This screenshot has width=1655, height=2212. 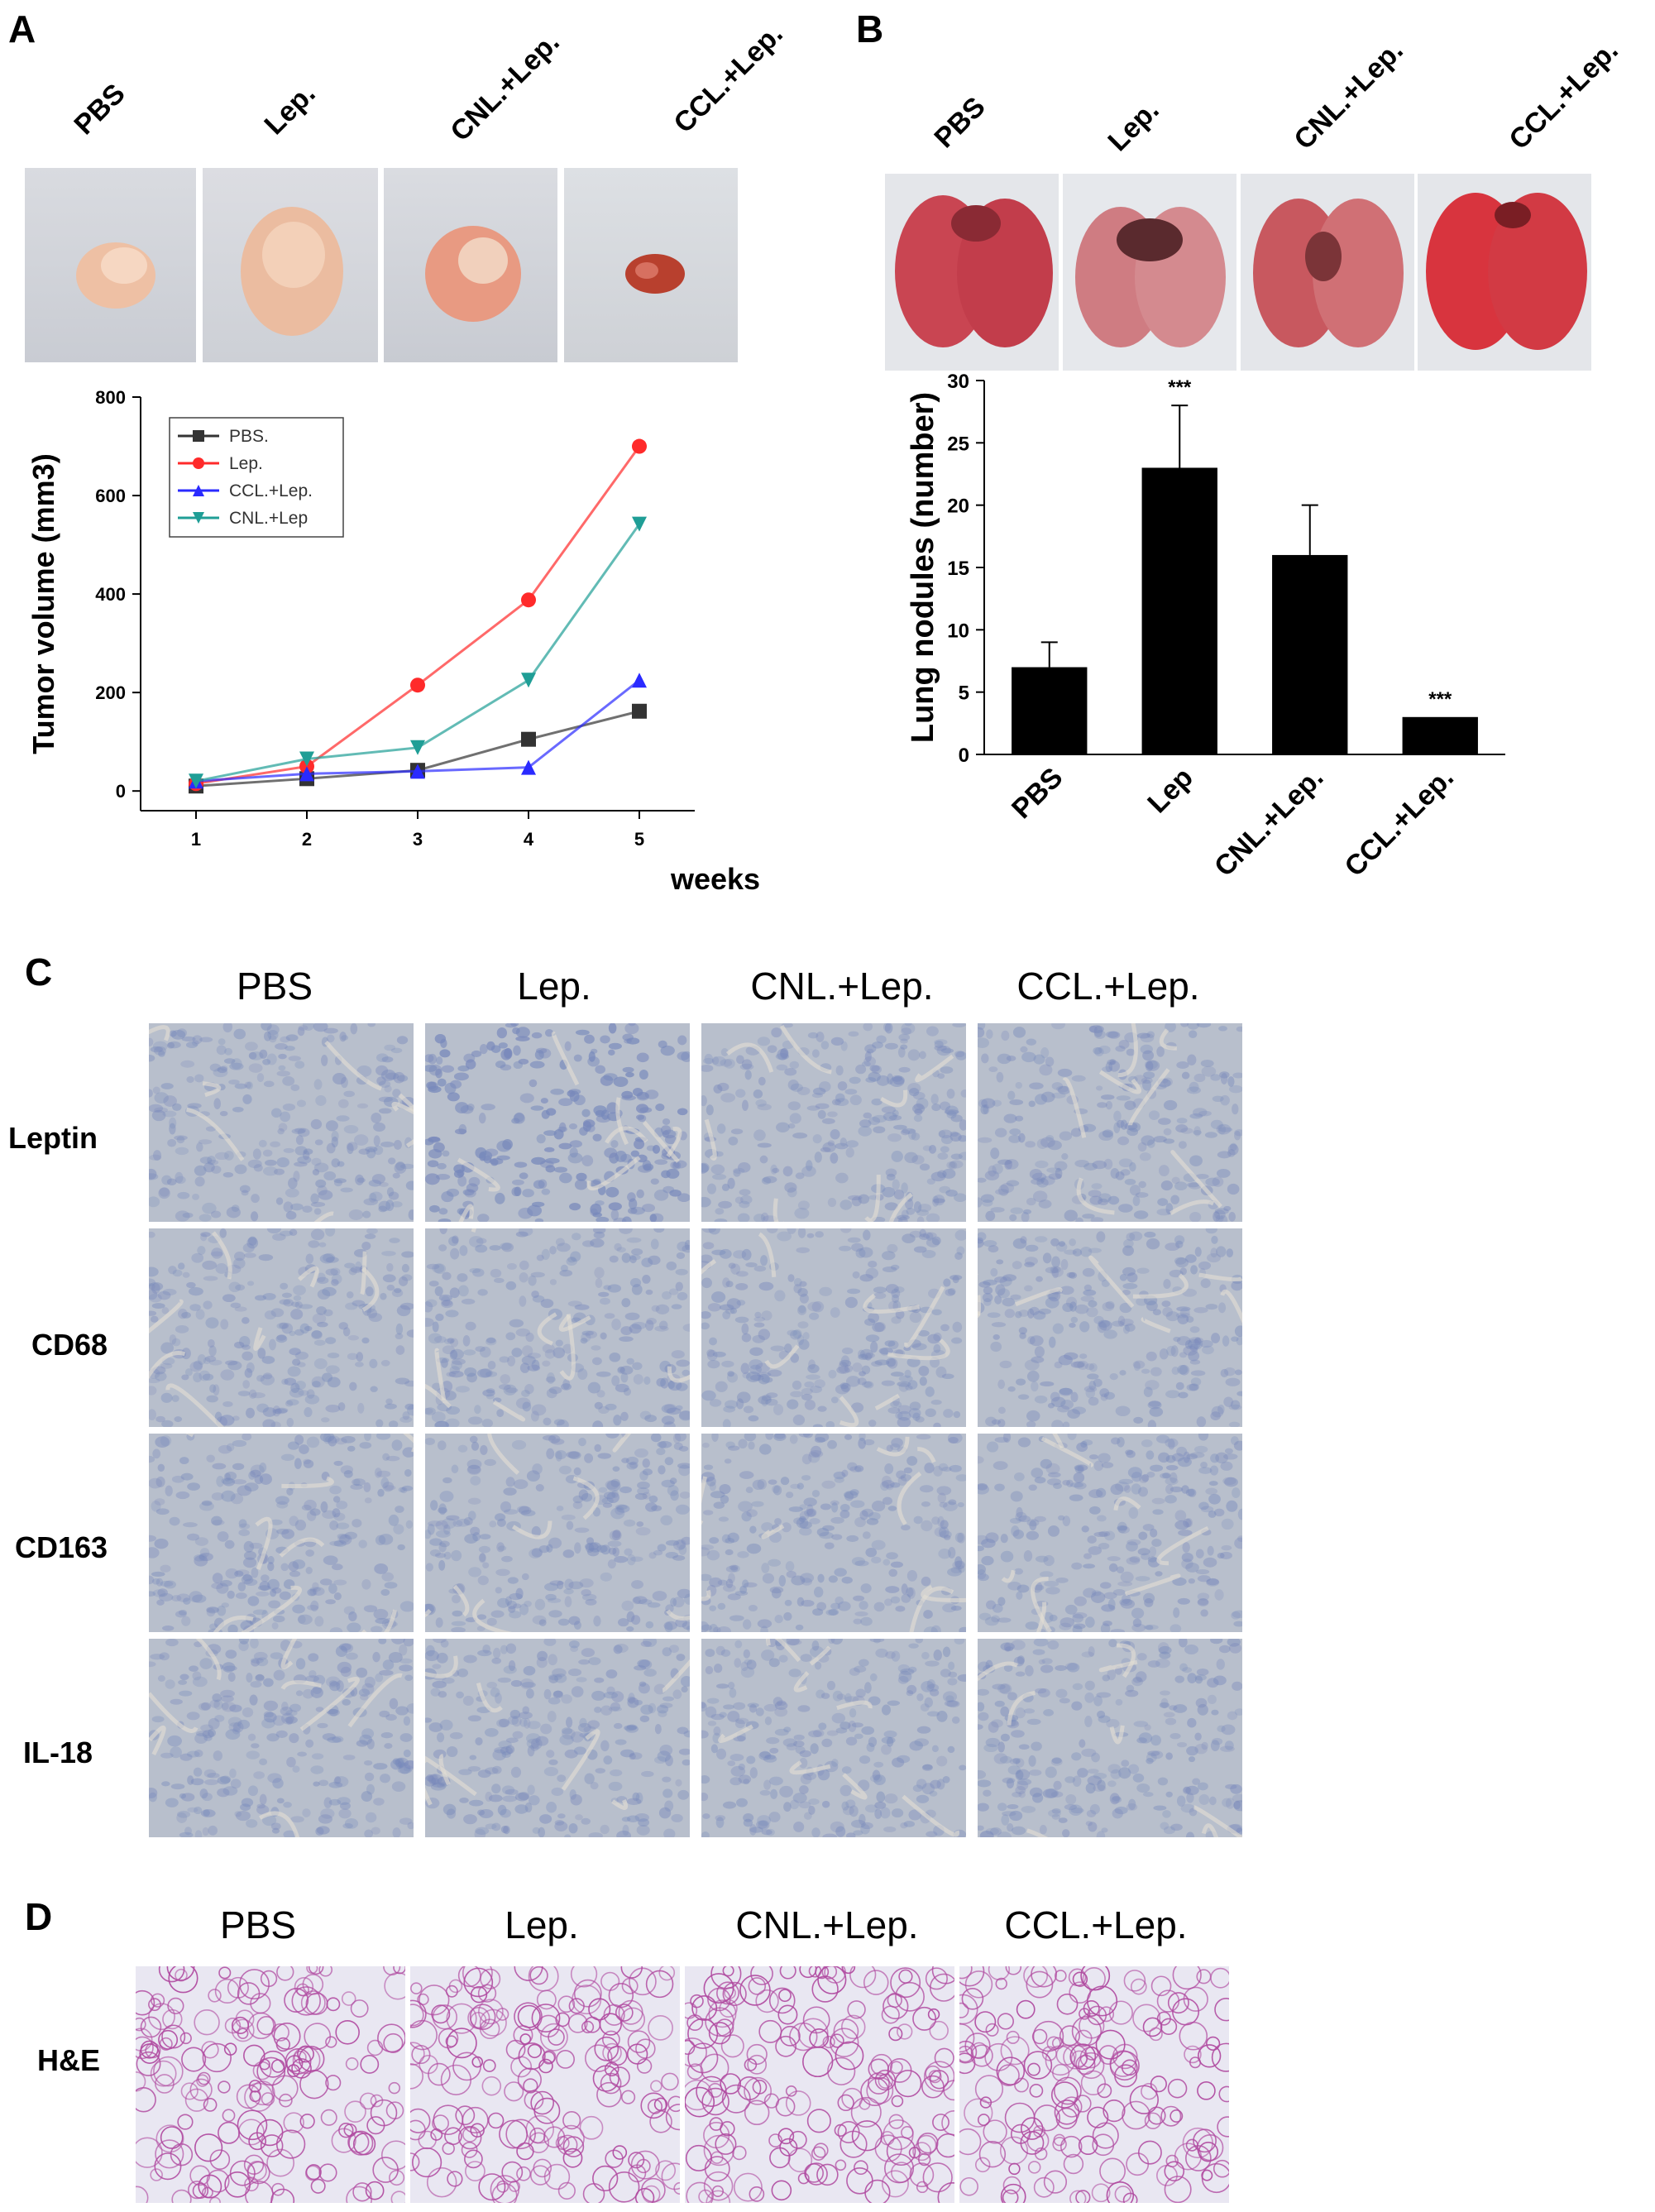 What do you see at coordinates (271, 490) in the screenshot?
I see `legend-label: CCL.+Lep.` at bounding box center [271, 490].